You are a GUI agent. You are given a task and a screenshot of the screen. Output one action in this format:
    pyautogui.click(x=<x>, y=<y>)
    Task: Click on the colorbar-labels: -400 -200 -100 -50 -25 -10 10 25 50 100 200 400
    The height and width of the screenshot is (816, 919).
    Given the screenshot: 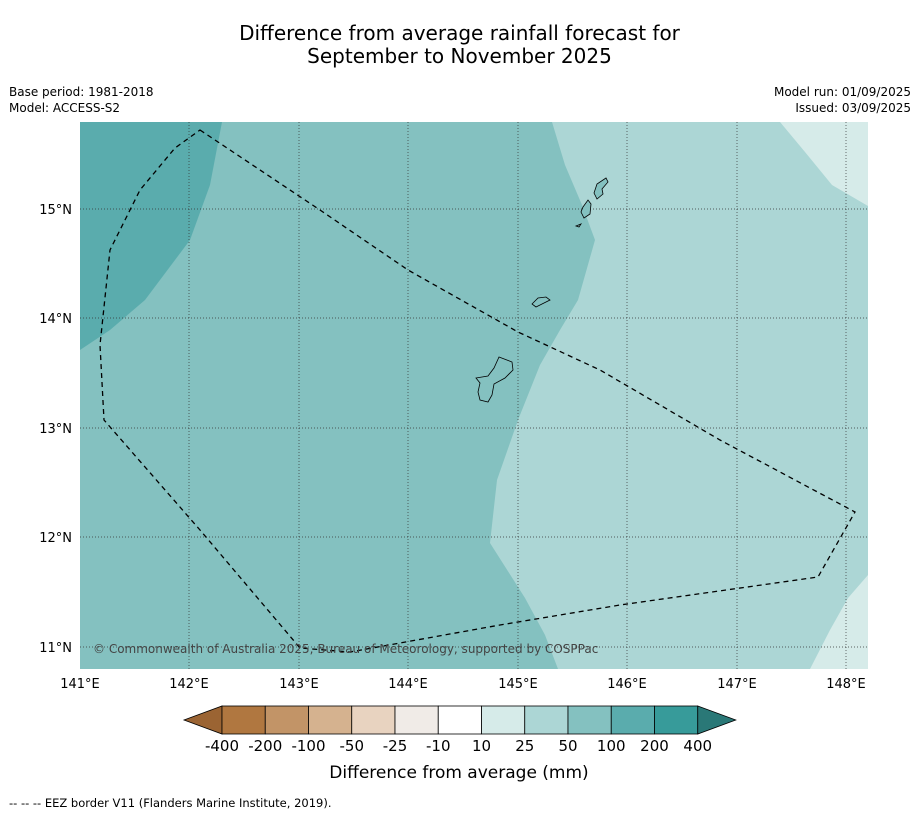 What is the action you would take?
    pyautogui.click(x=458, y=746)
    